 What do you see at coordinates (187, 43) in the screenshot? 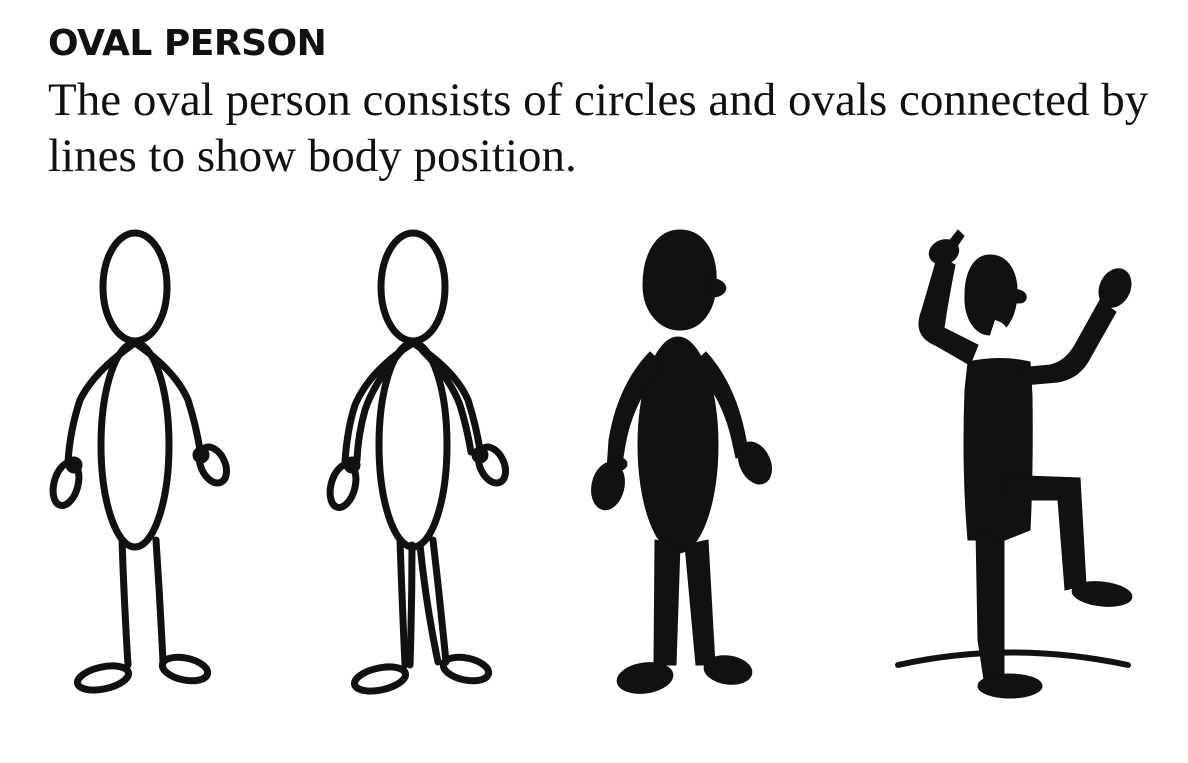
I see `section-heading: OVAL PERSON` at bounding box center [187, 43].